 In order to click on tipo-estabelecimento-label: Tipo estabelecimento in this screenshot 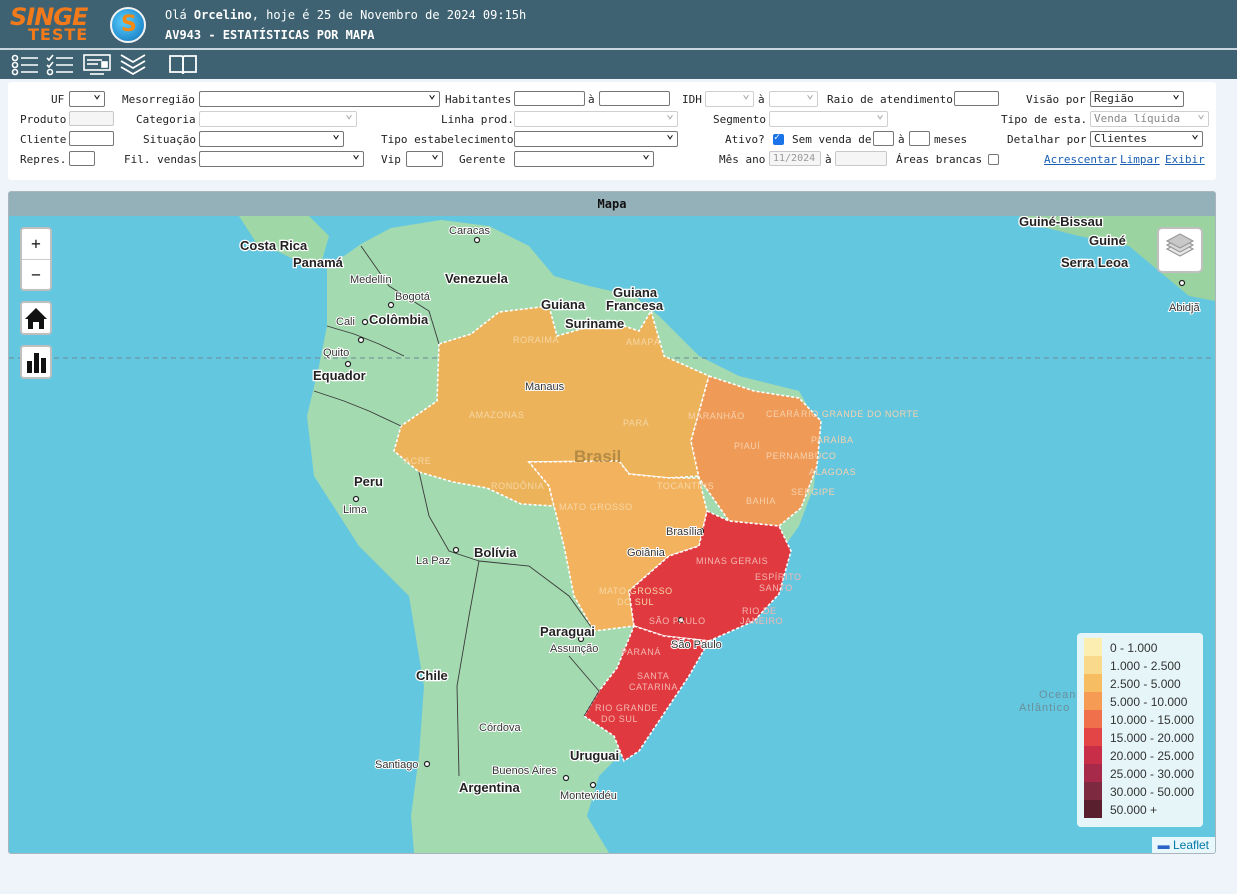, I will do `click(447, 139)`.